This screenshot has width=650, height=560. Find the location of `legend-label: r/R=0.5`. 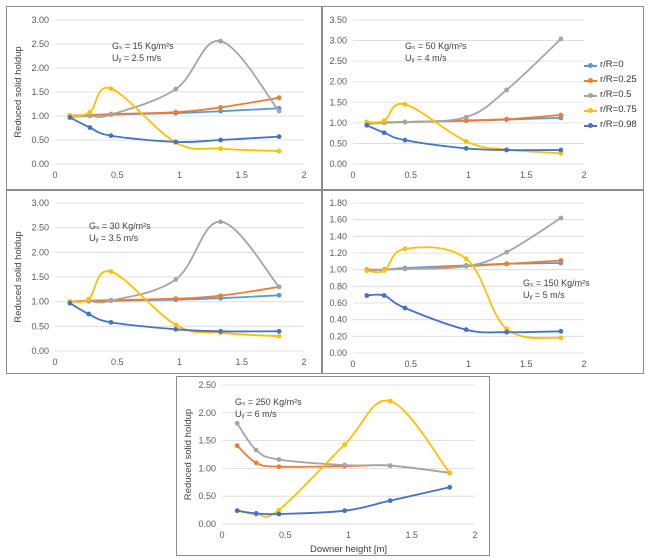

legend-label: r/R=0.5 is located at coordinates (616, 94).